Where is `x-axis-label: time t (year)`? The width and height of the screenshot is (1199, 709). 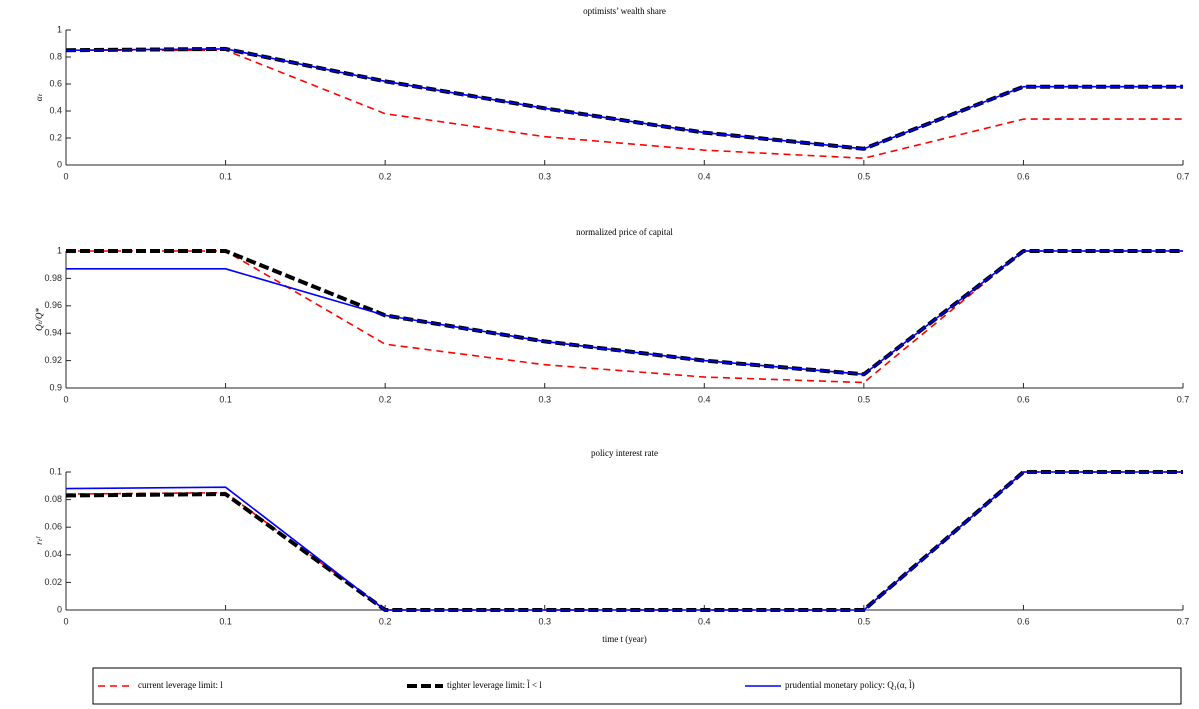 x-axis-label: time t (year) is located at coordinates (624, 639).